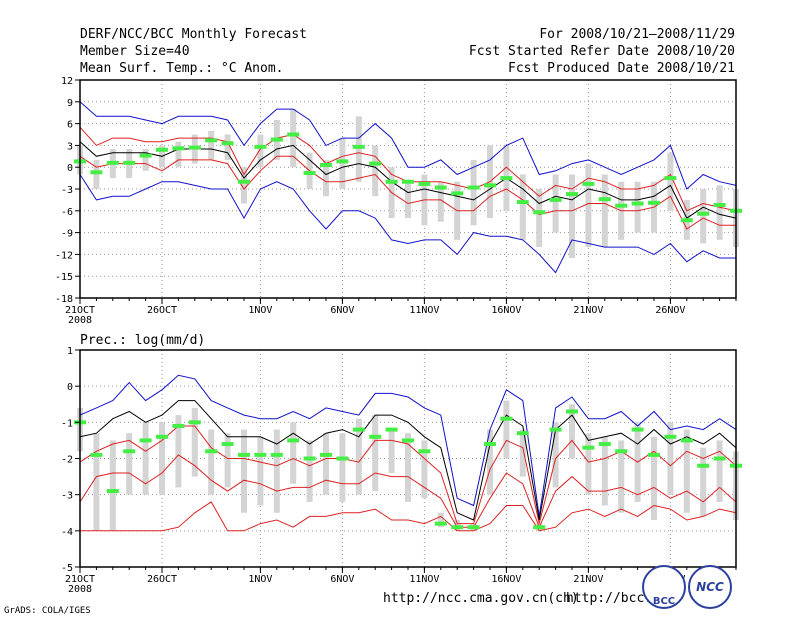 This screenshot has height=637, width=800. I want to click on temp-xtick-label-2: 1NOV, so click(260, 310).